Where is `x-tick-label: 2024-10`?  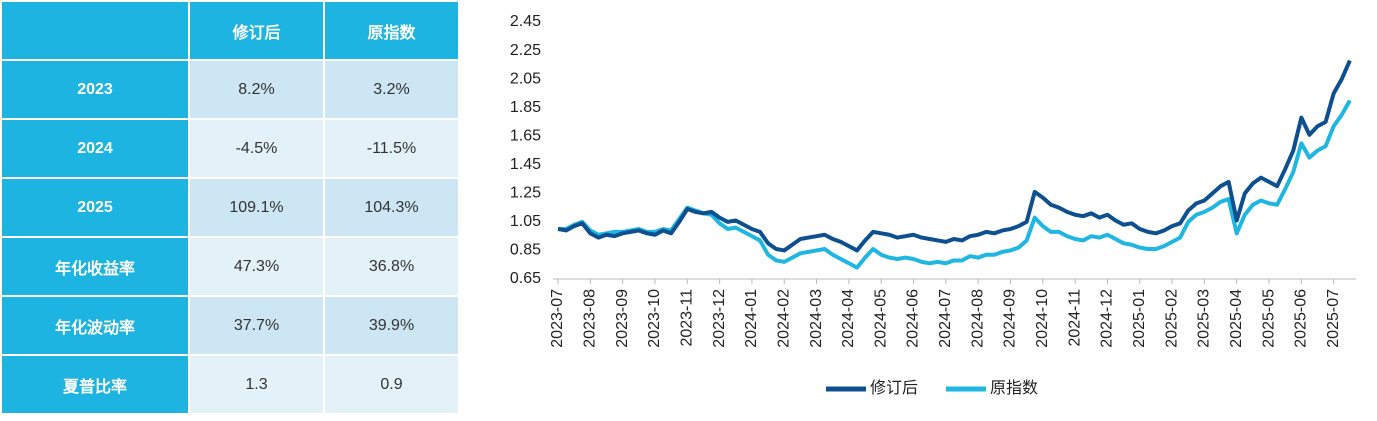 x-tick-label: 2024-10 is located at coordinates (1042, 318).